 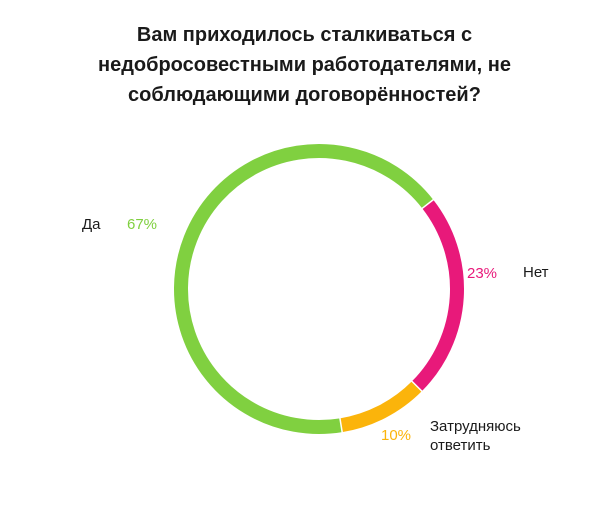 I want to click on slice-value-net: 23%, so click(x=482, y=273).